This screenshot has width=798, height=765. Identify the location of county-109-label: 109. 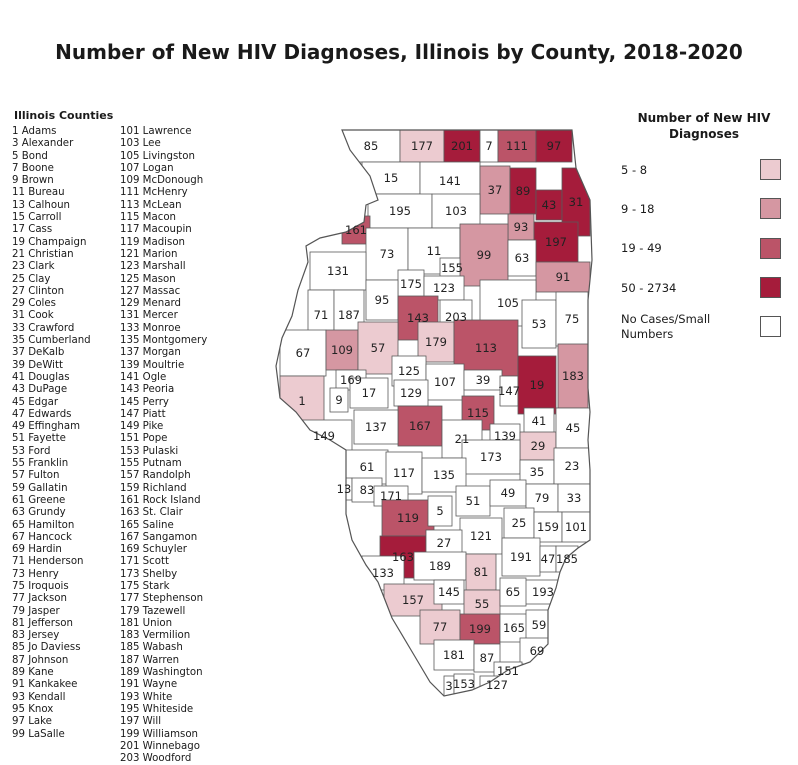
(342, 350).